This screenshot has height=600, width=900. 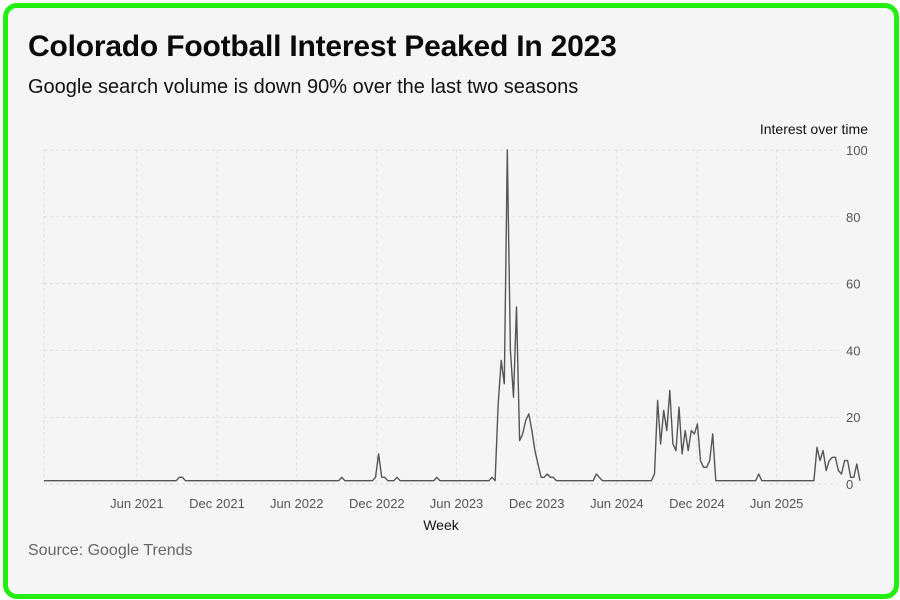 I want to click on x-tick-label: Jun 2023, so click(x=457, y=503).